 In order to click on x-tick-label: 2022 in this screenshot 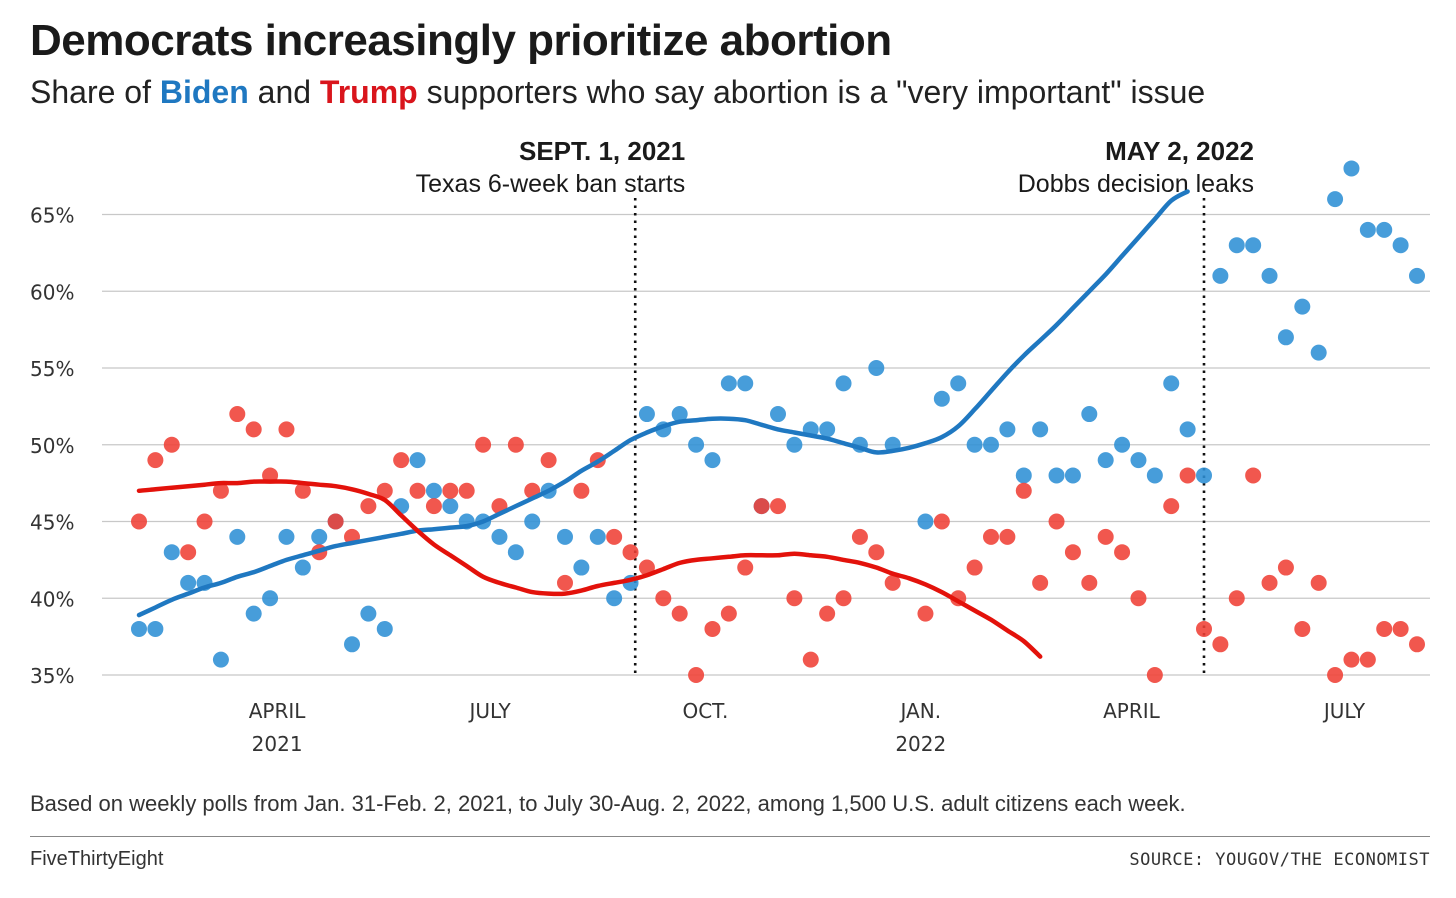, I will do `click(920, 744)`.